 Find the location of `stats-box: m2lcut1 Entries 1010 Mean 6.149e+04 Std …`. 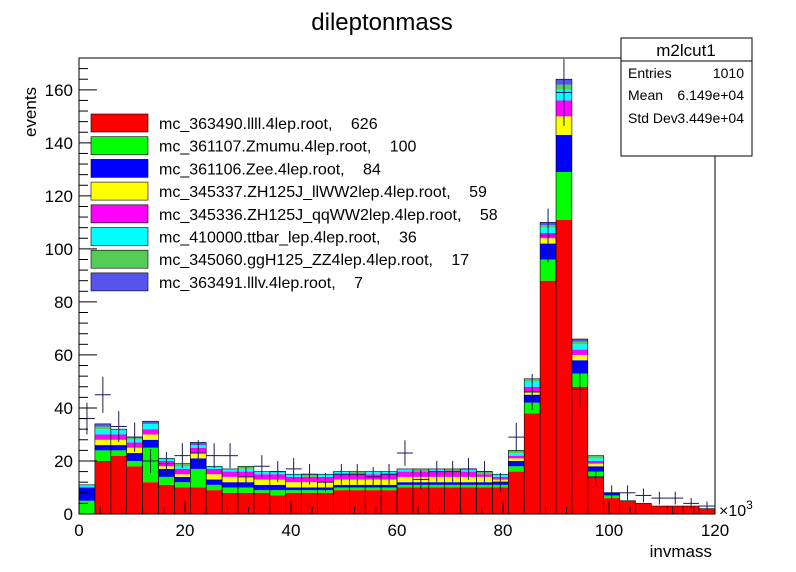

stats-box: m2lcut1 Entries 1010 Mean 6.149e+04 Std … is located at coordinates (686, 97).